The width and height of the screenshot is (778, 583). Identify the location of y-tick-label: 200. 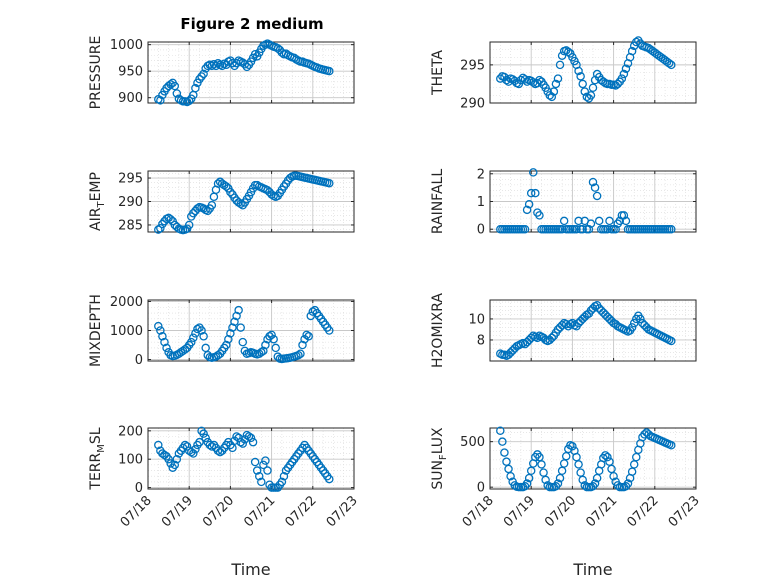
(130, 431).